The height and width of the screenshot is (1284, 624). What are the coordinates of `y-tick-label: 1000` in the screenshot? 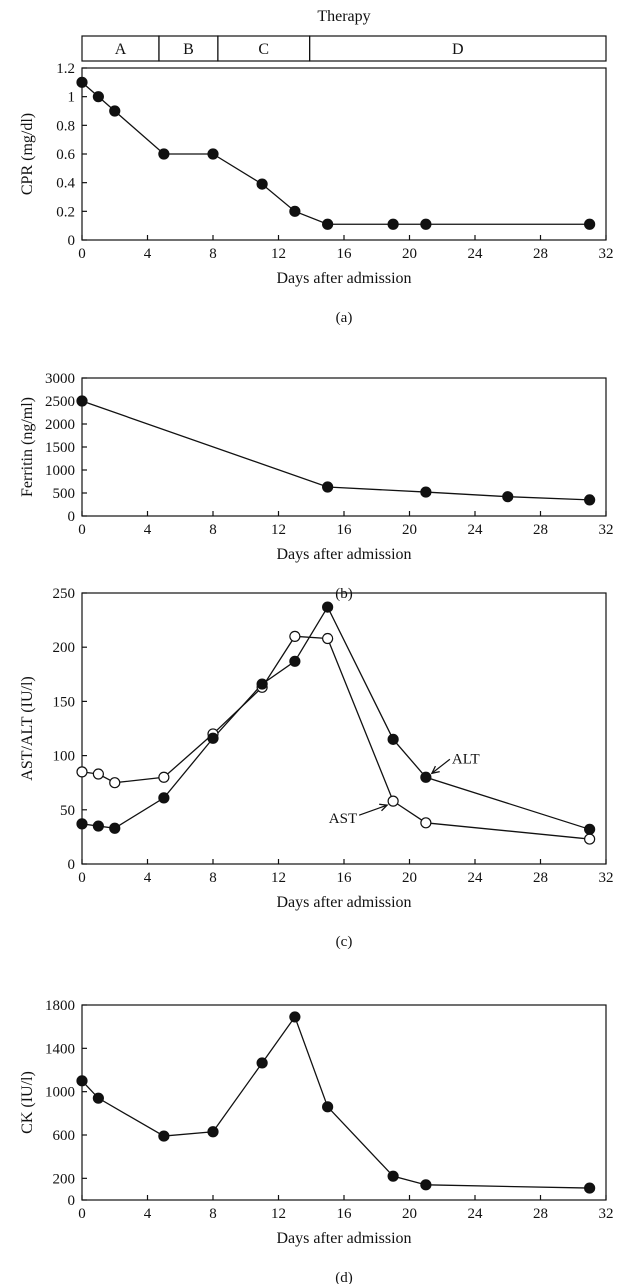 It's located at (60, 1093).